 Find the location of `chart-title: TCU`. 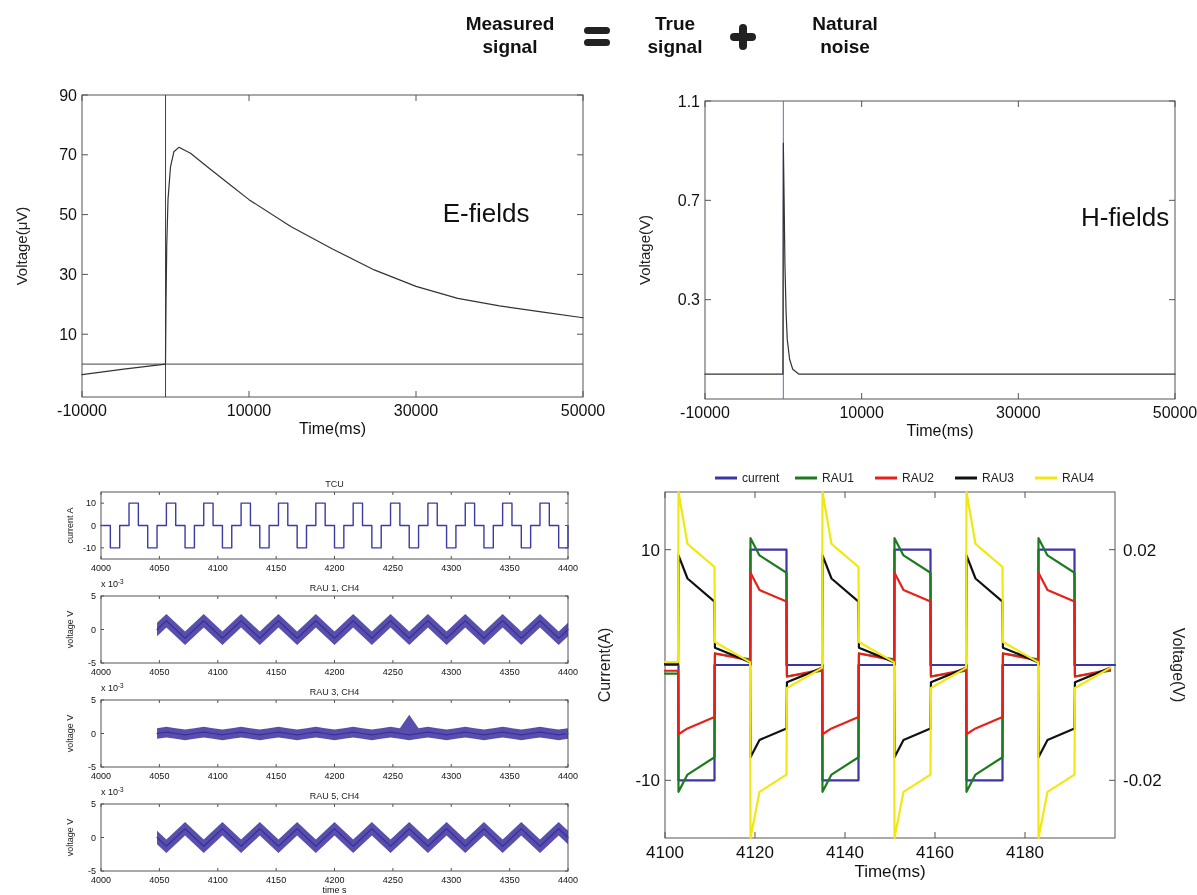

chart-title: TCU is located at coordinates (334, 484).